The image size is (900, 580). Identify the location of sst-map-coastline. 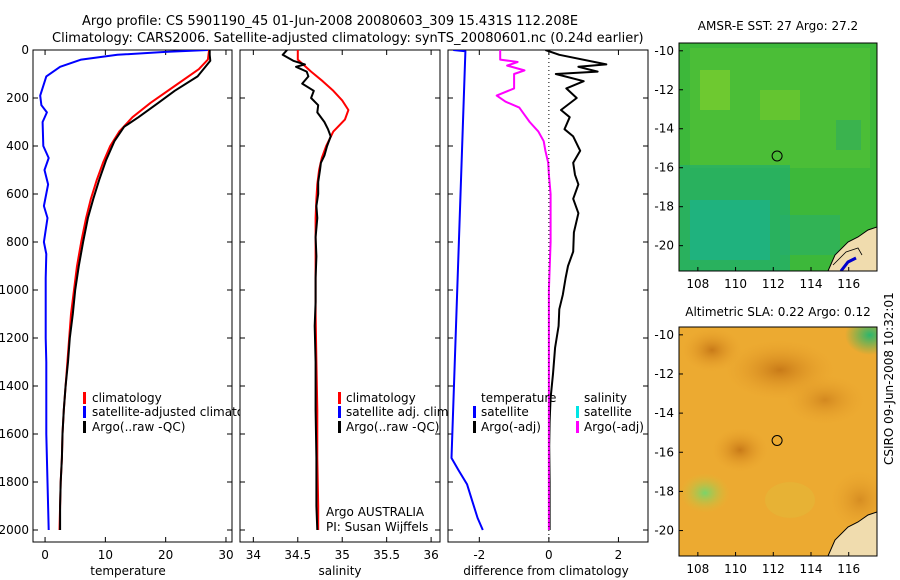
(852, 248).